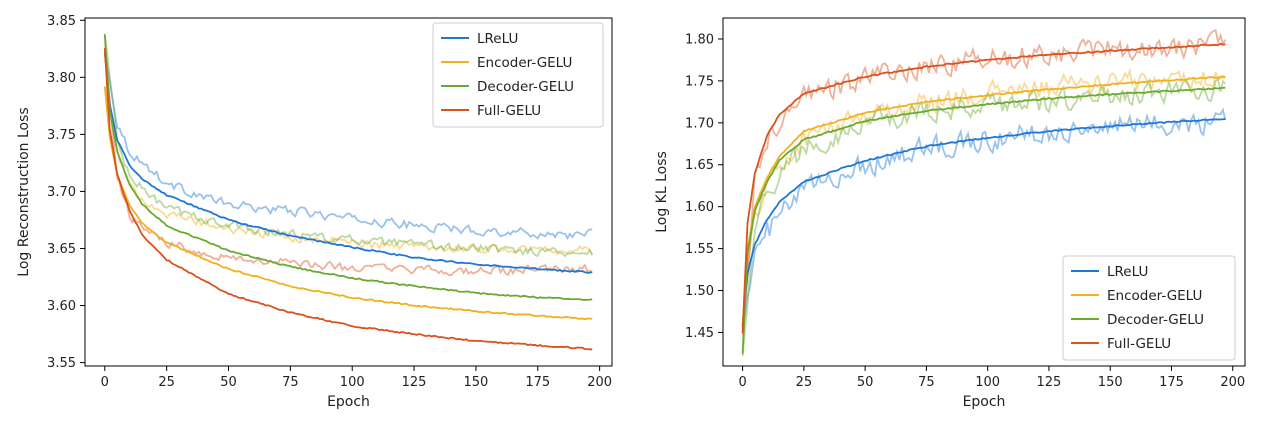 This screenshot has width=1269, height=430. Describe the element at coordinates (699, 165) in the screenshot. I see `y-tick-label: 1.65` at that location.